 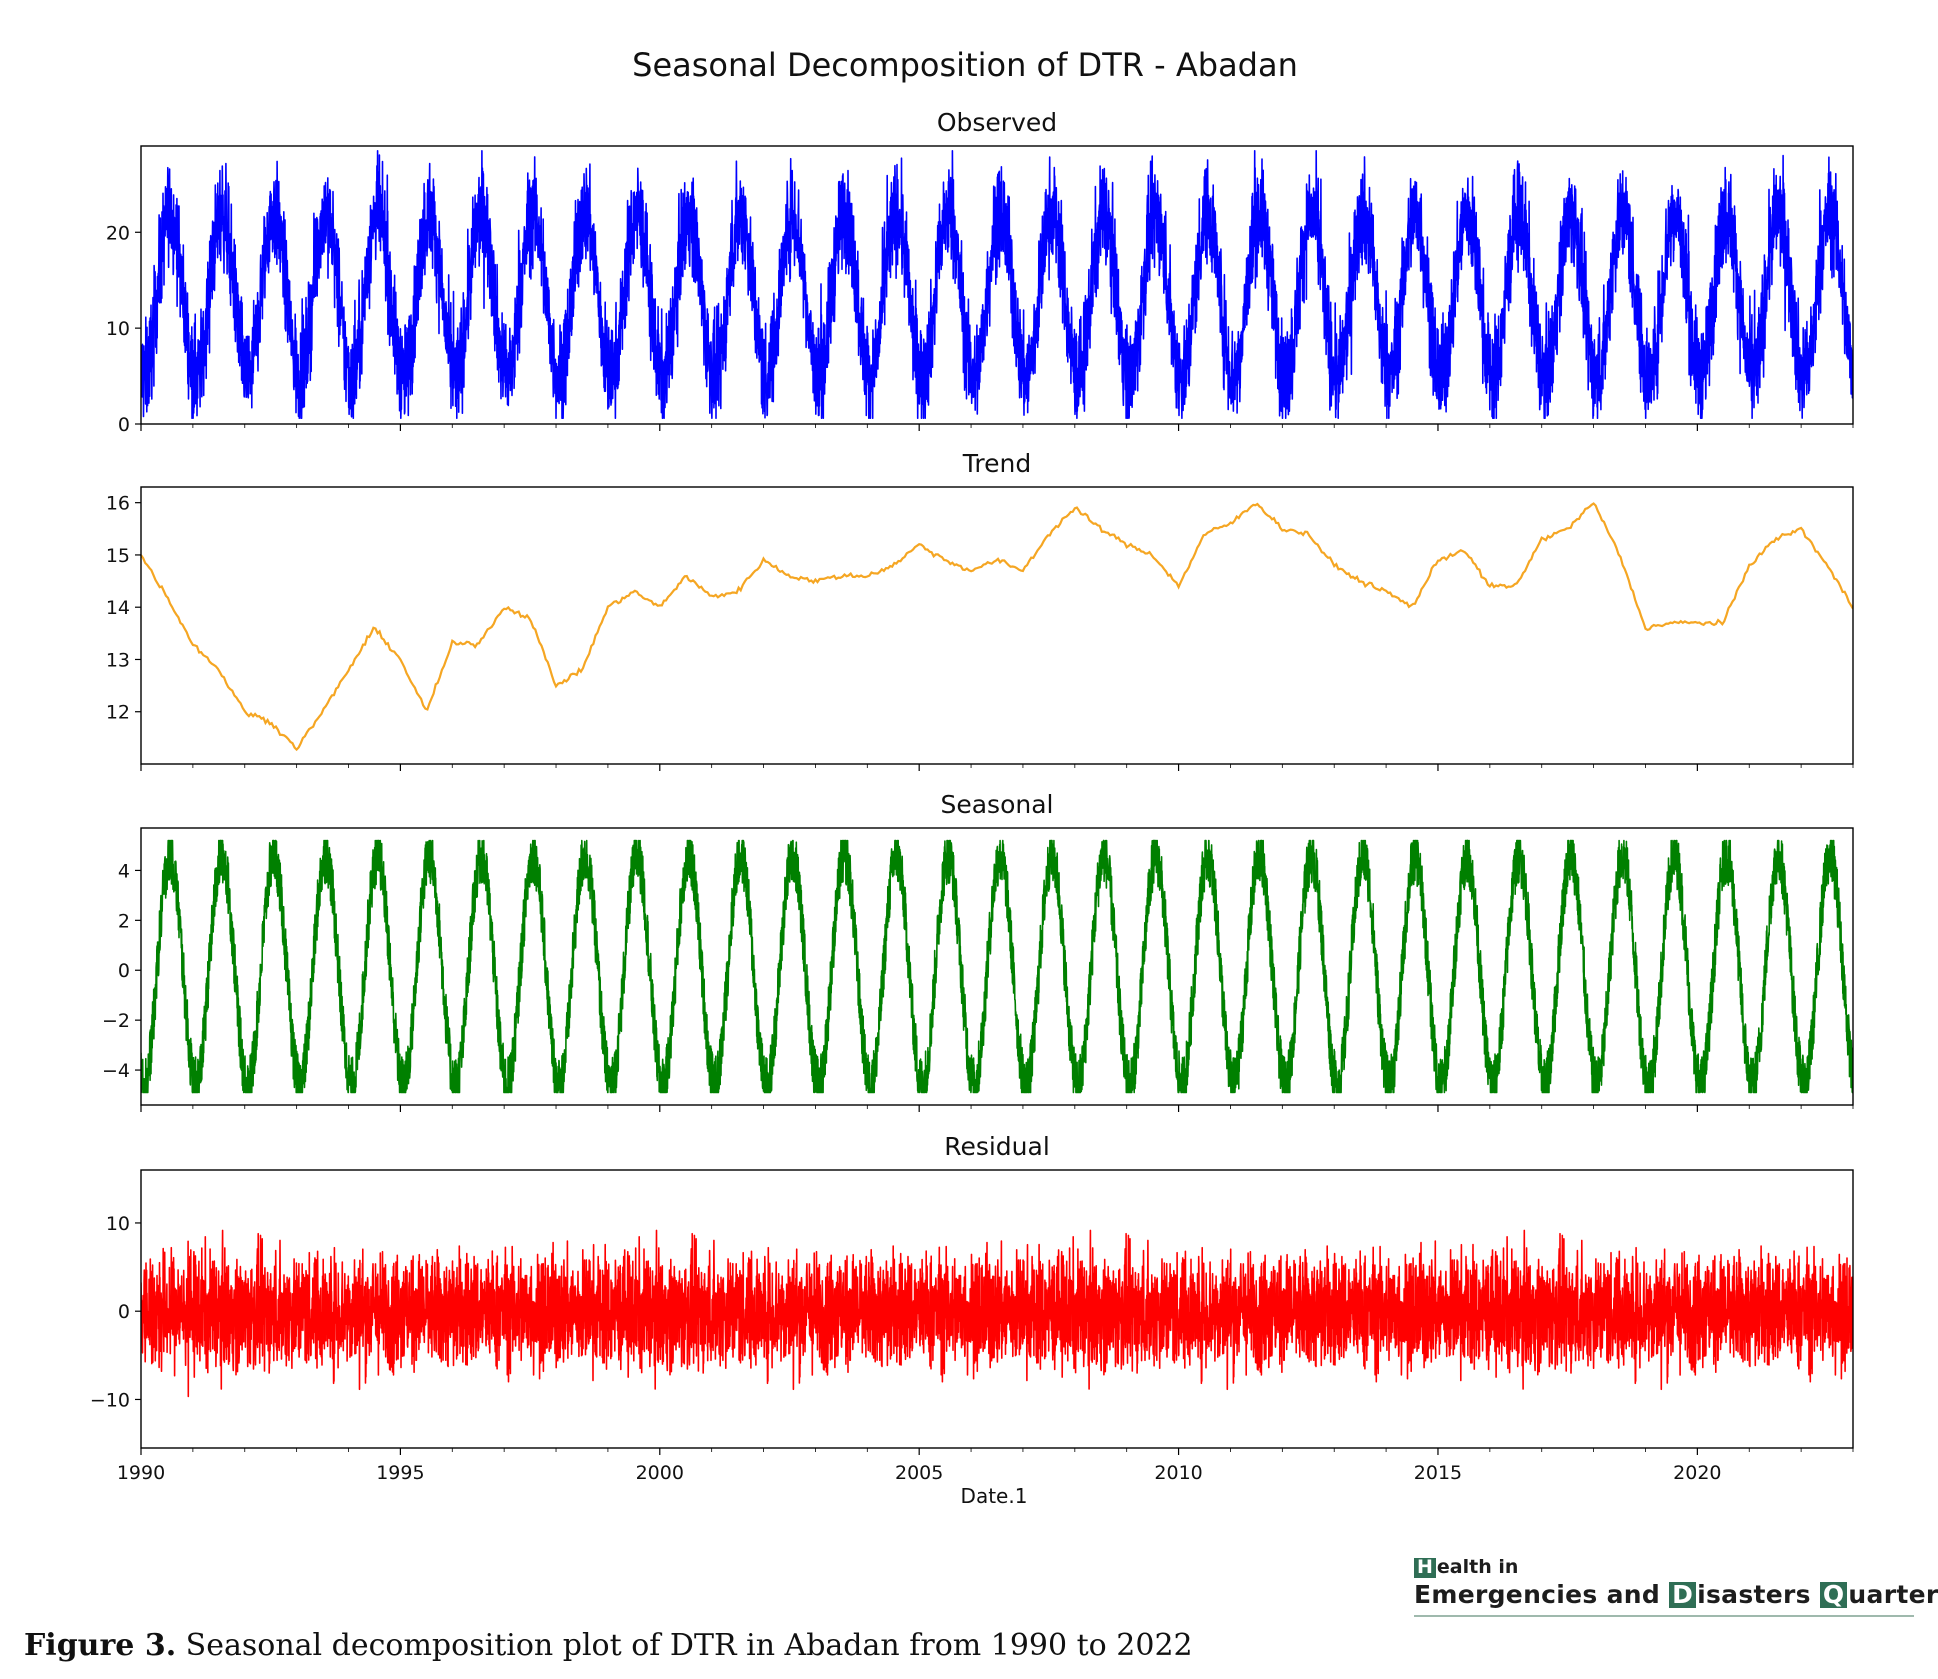 I want to click on chart-title: Seasonal Decomposition of DTR - Abadan, so click(x=965, y=65).